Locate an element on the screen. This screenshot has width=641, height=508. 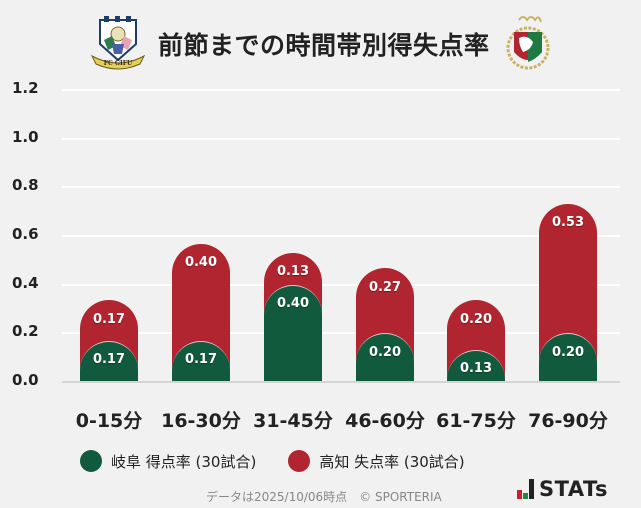
x-tick-label: 46-60分 is located at coordinates (385, 421).